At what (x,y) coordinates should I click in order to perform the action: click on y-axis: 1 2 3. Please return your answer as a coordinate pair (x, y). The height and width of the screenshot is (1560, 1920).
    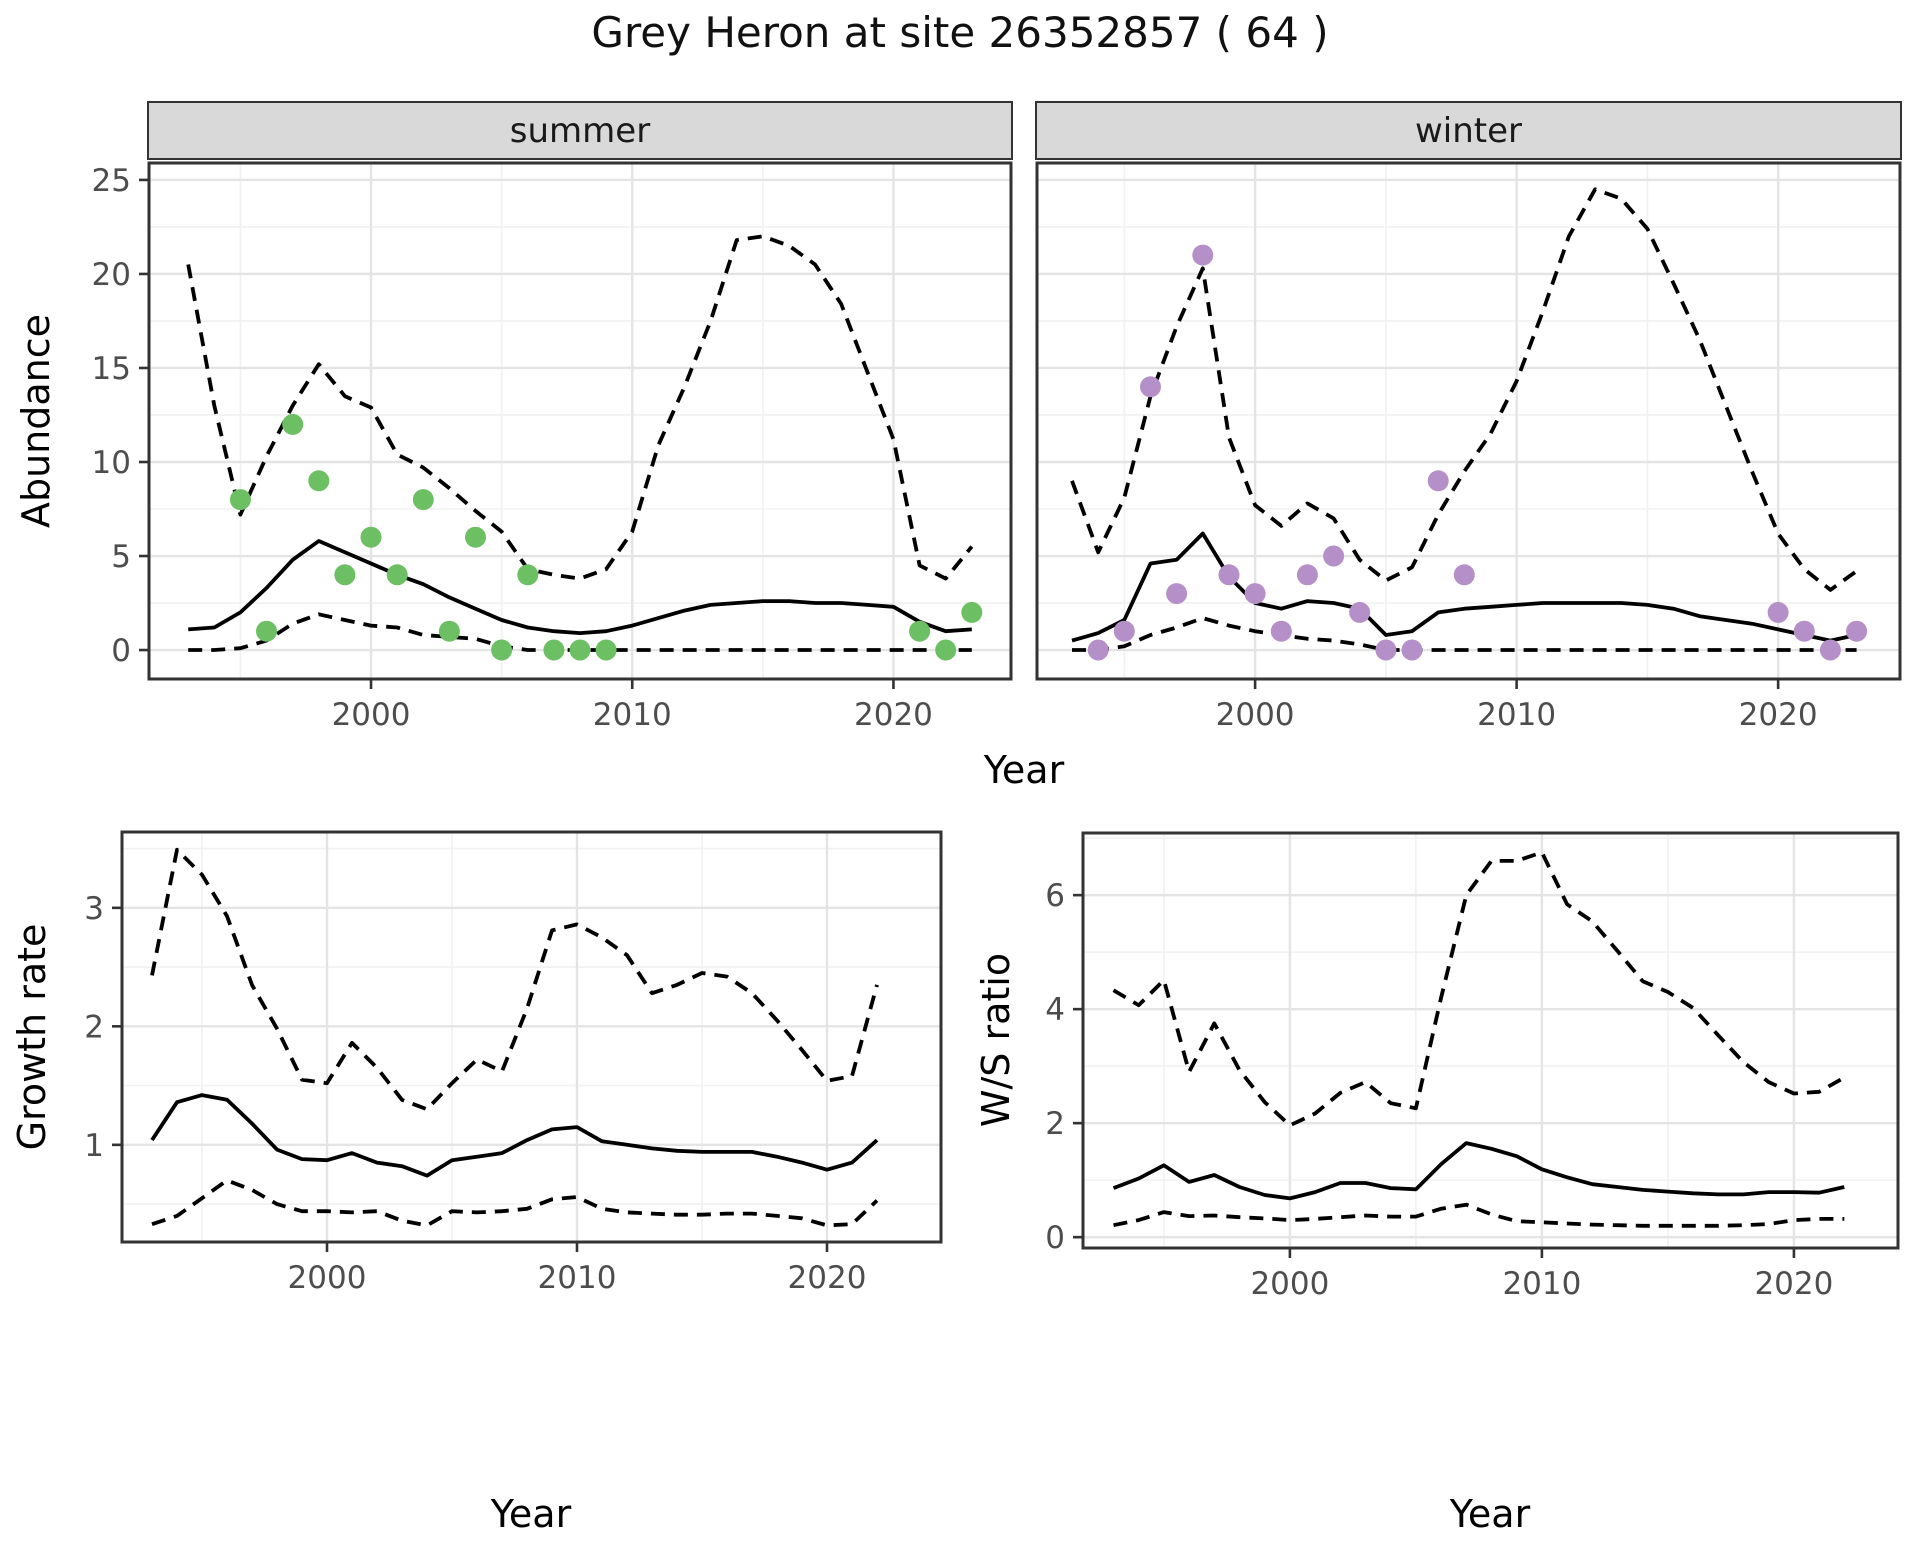
    Looking at the image, I should click on (103, 1027).